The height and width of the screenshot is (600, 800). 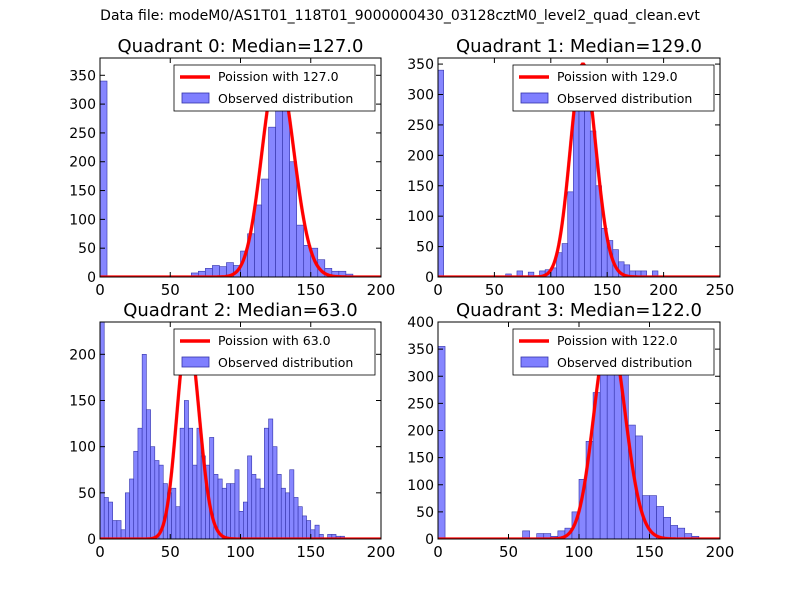 I want to click on axes-frame, so click(x=579, y=167).